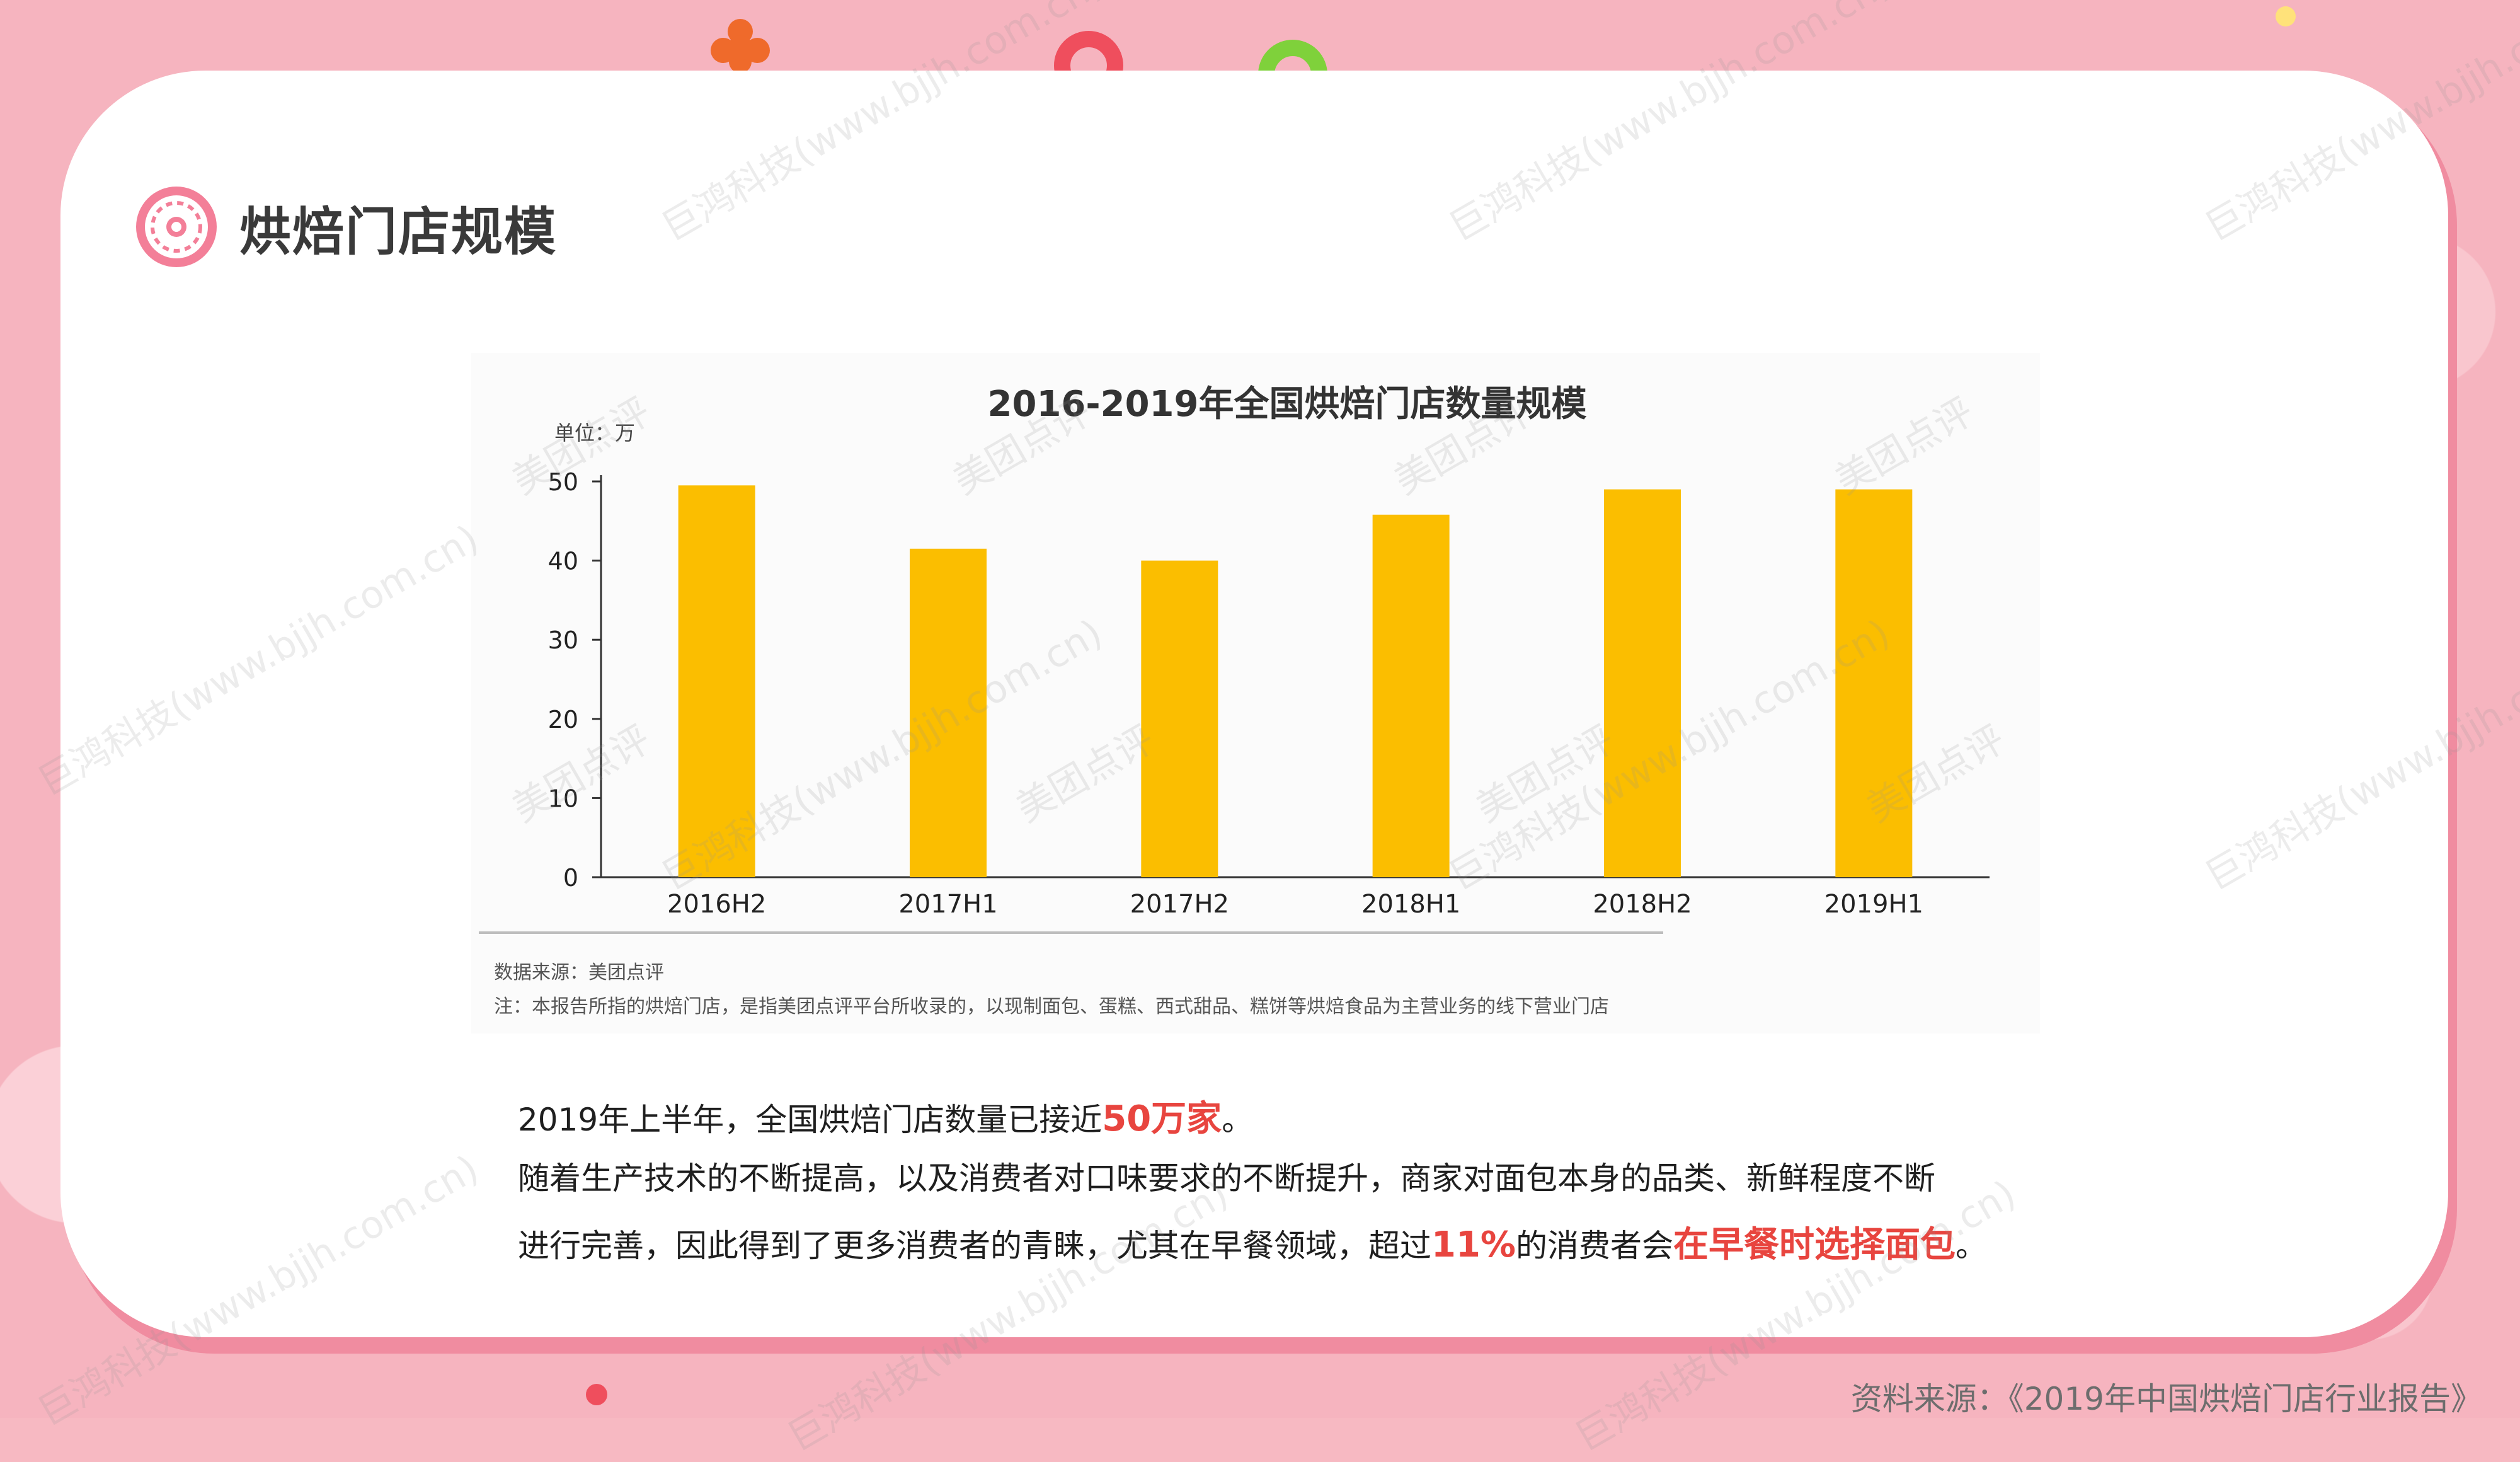  I want to click on y-tick-label: 30, so click(563, 640).